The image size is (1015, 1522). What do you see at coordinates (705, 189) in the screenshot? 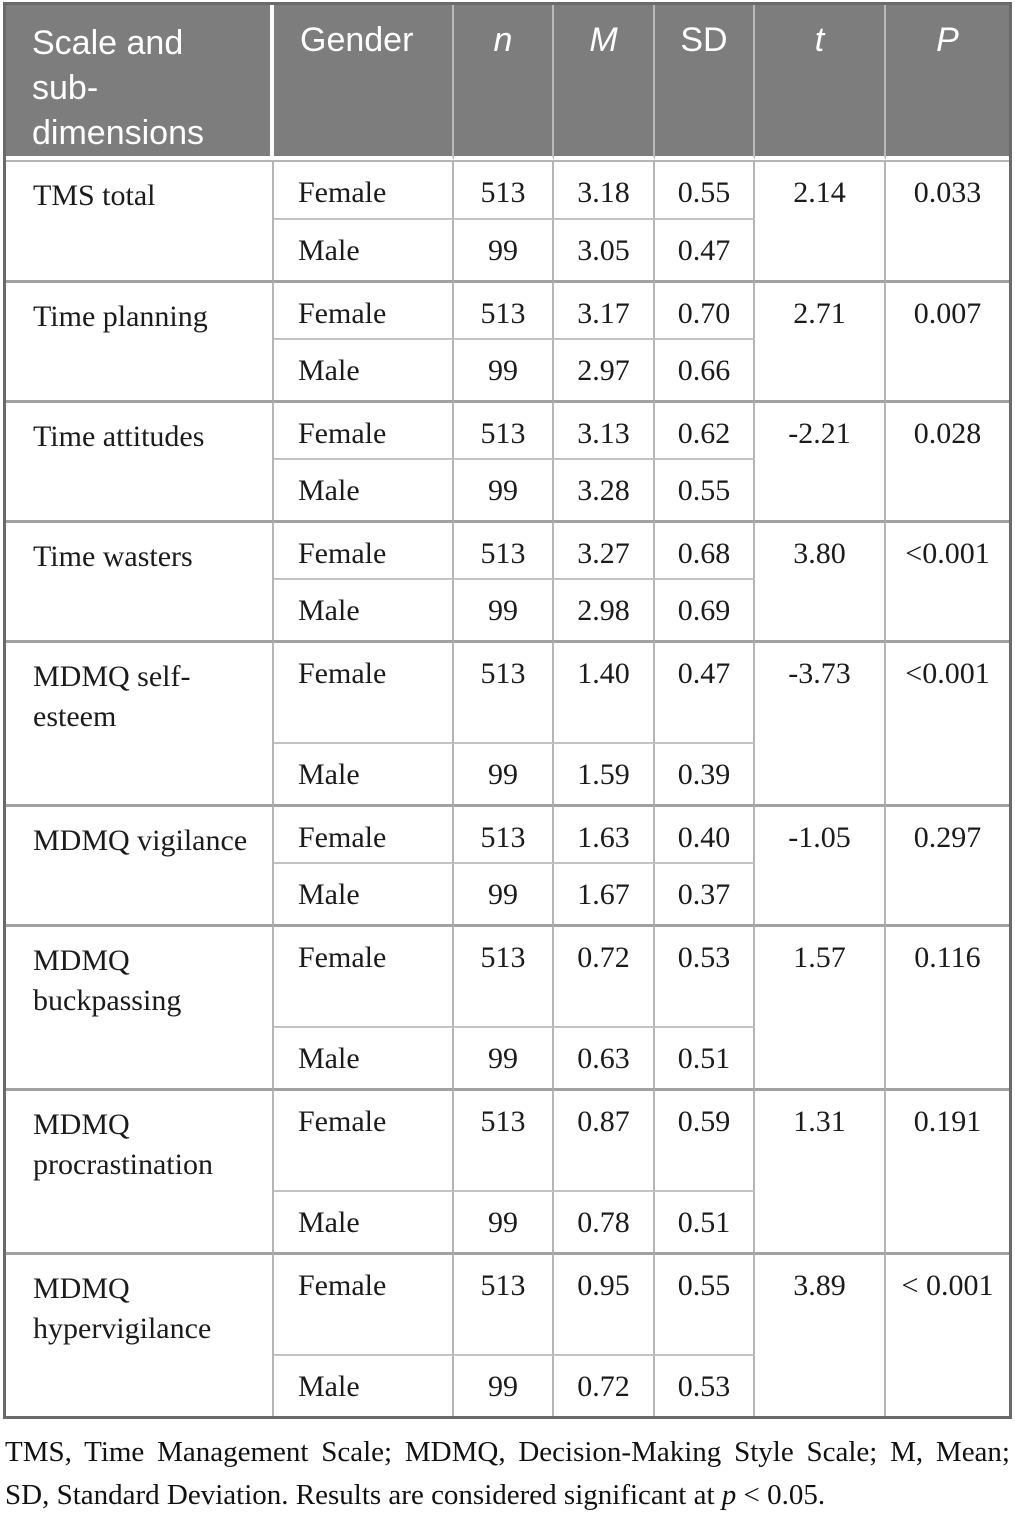
I see `sd-cell: 0.55` at bounding box center [705, 189].